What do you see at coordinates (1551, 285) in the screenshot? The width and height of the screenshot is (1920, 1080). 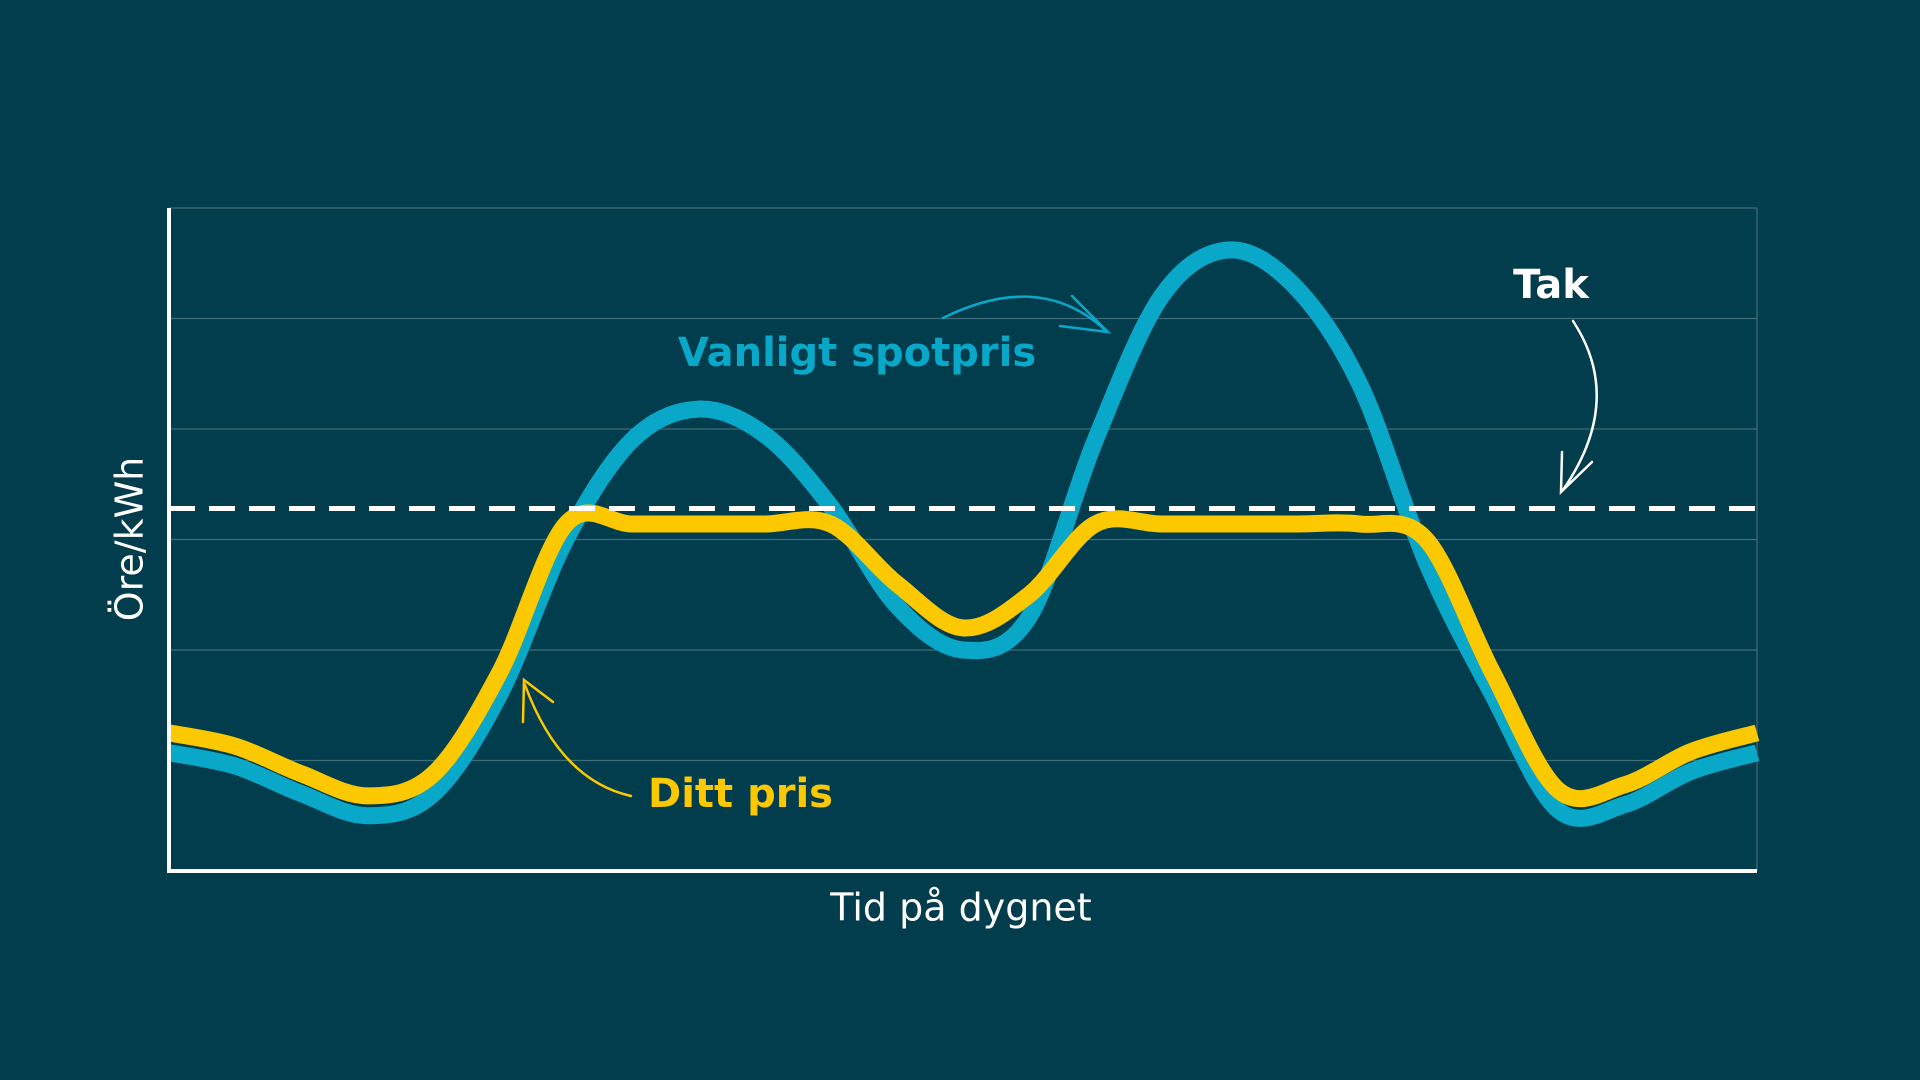 I see `cap-label: Tak` at bounding box center [1551, 285].